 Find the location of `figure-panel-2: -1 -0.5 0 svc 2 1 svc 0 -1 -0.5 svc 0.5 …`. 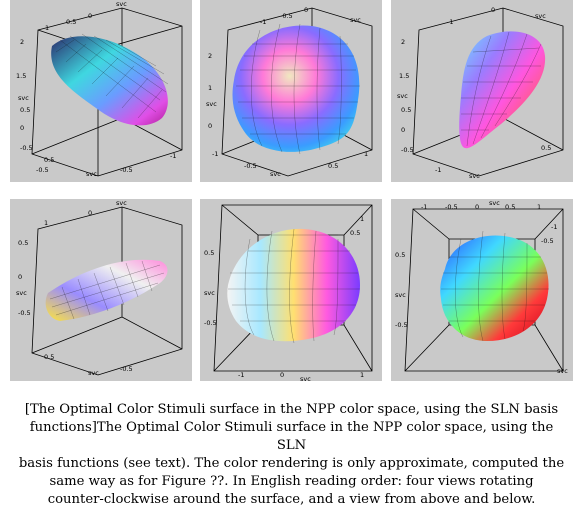

figure-panel-2: -1 -0.5 0 svc 2 1 svc 0 -1 -0.5 svc 0.5 … is located at coordinates (291, 91).